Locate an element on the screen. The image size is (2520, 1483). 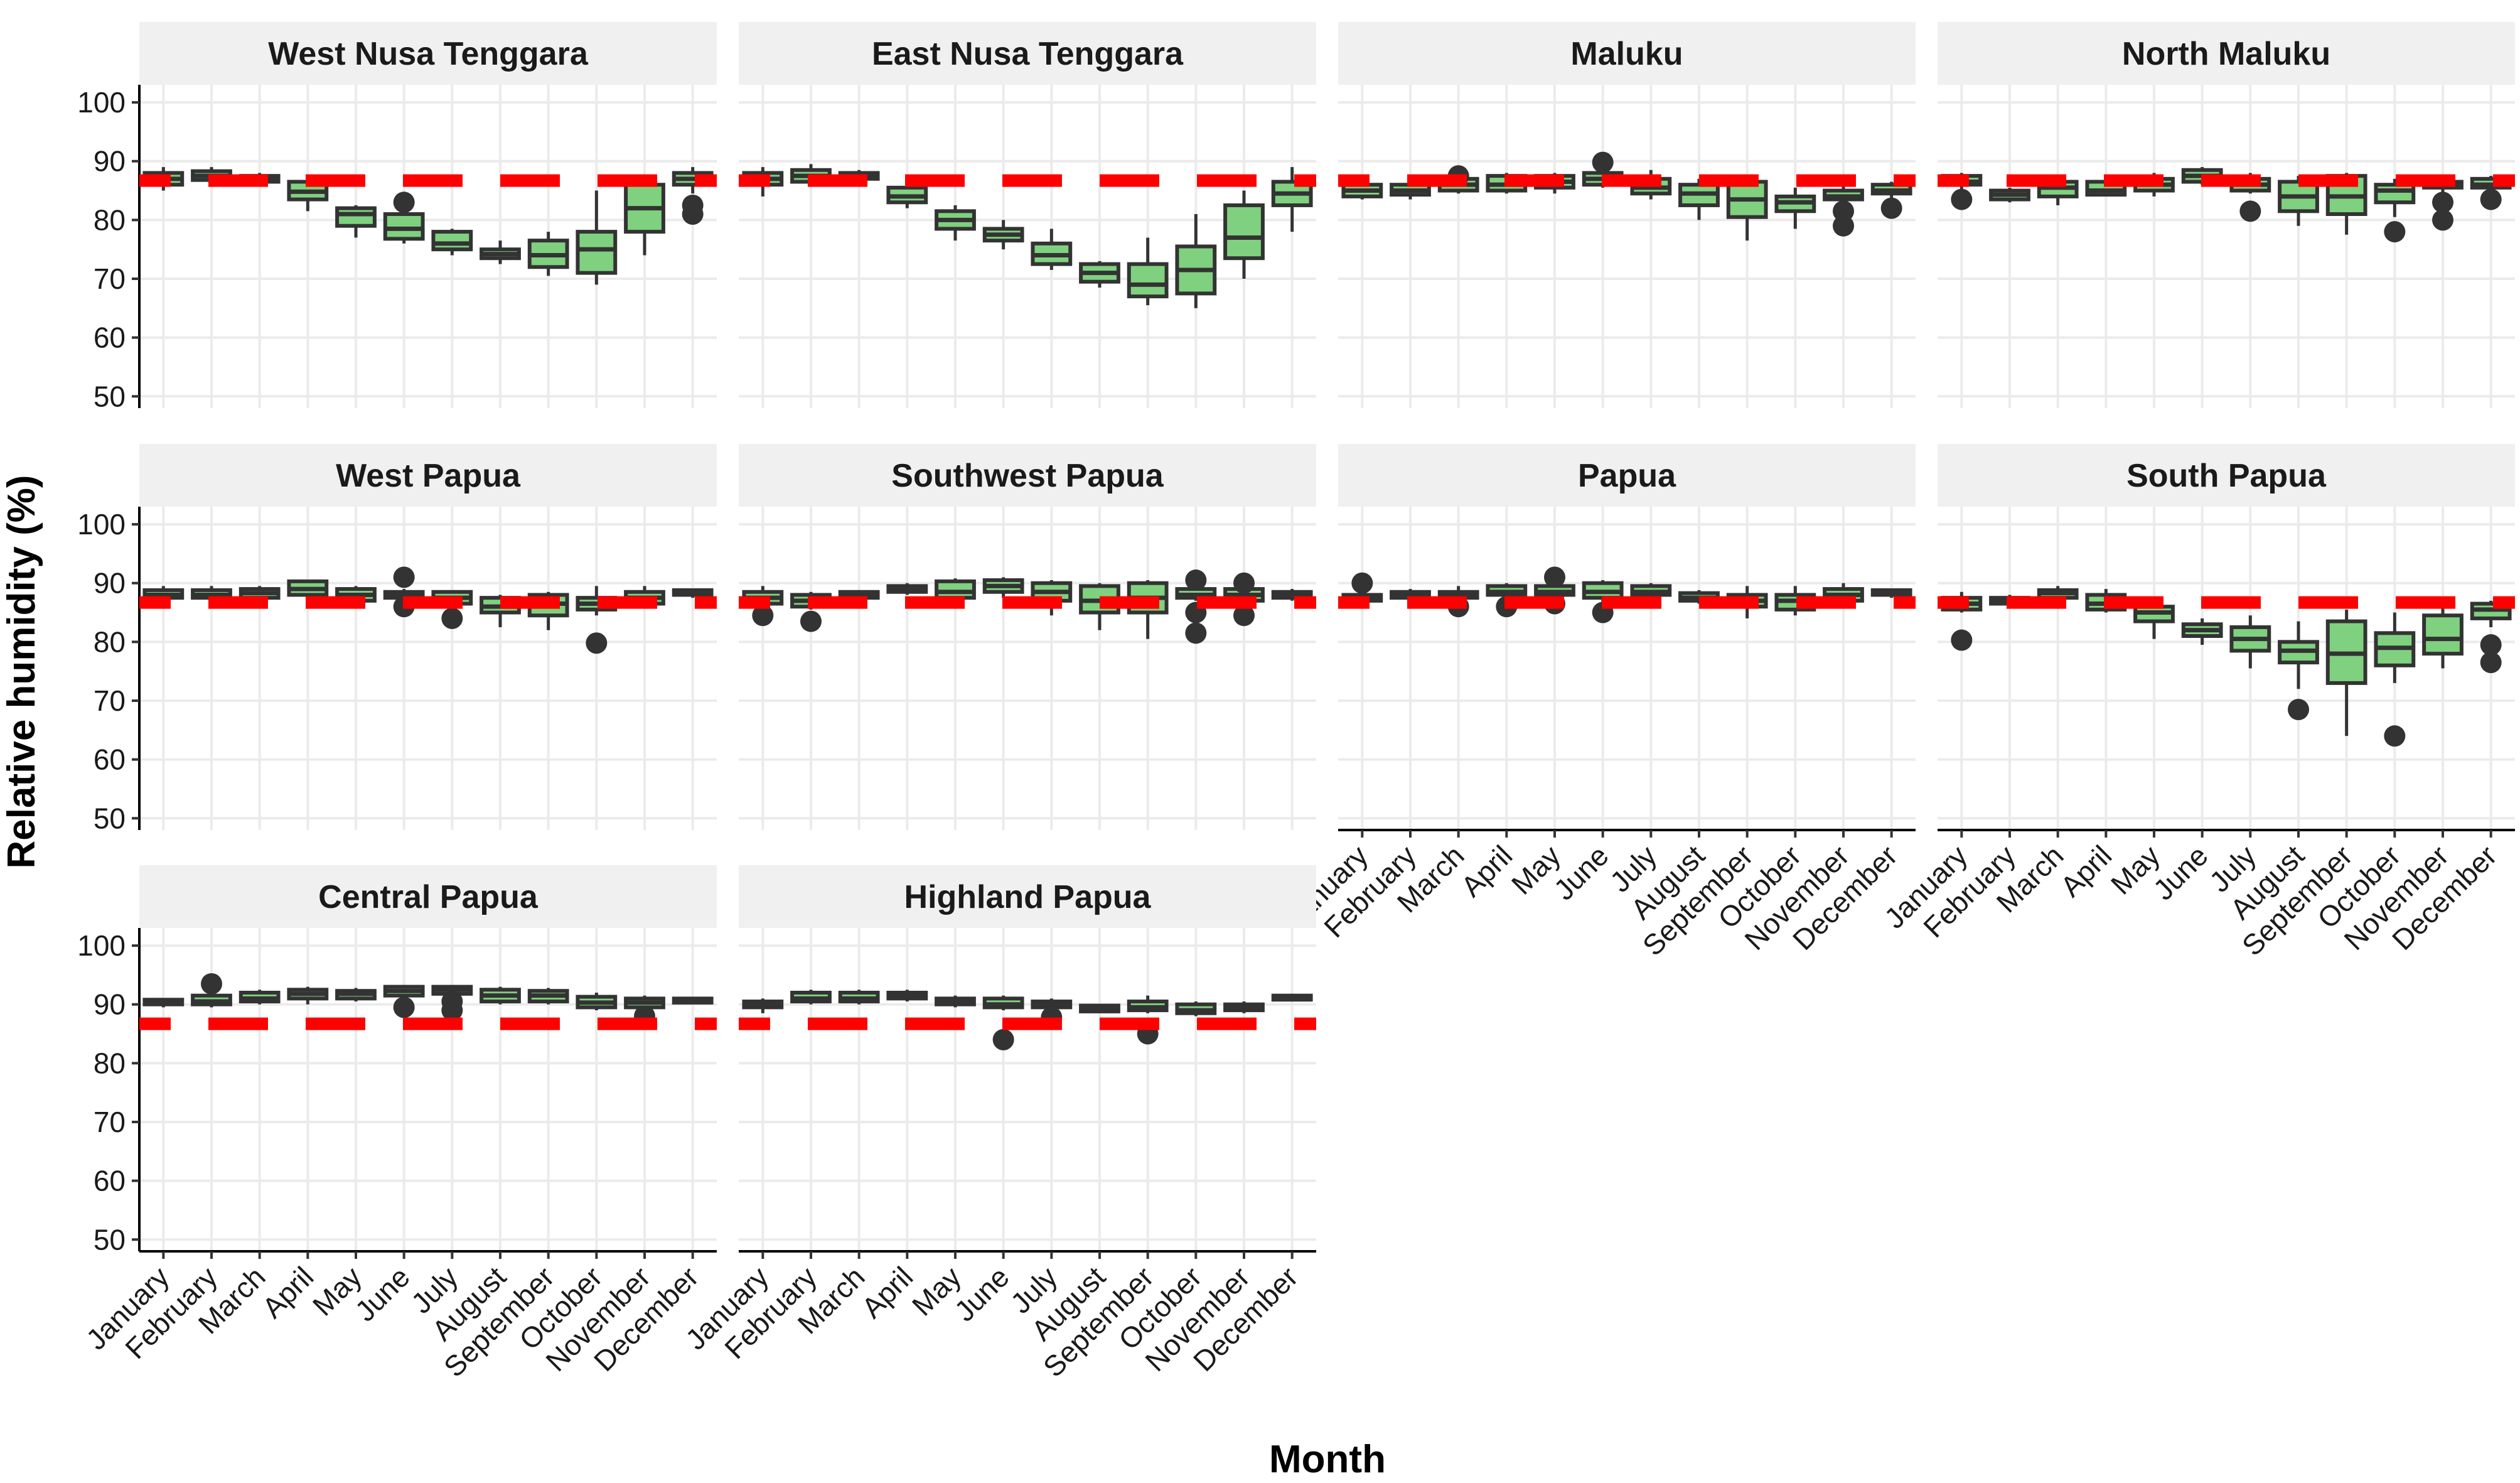
facet-strip-label: West Nusa Tenggara is located at coordinates (428, 54).